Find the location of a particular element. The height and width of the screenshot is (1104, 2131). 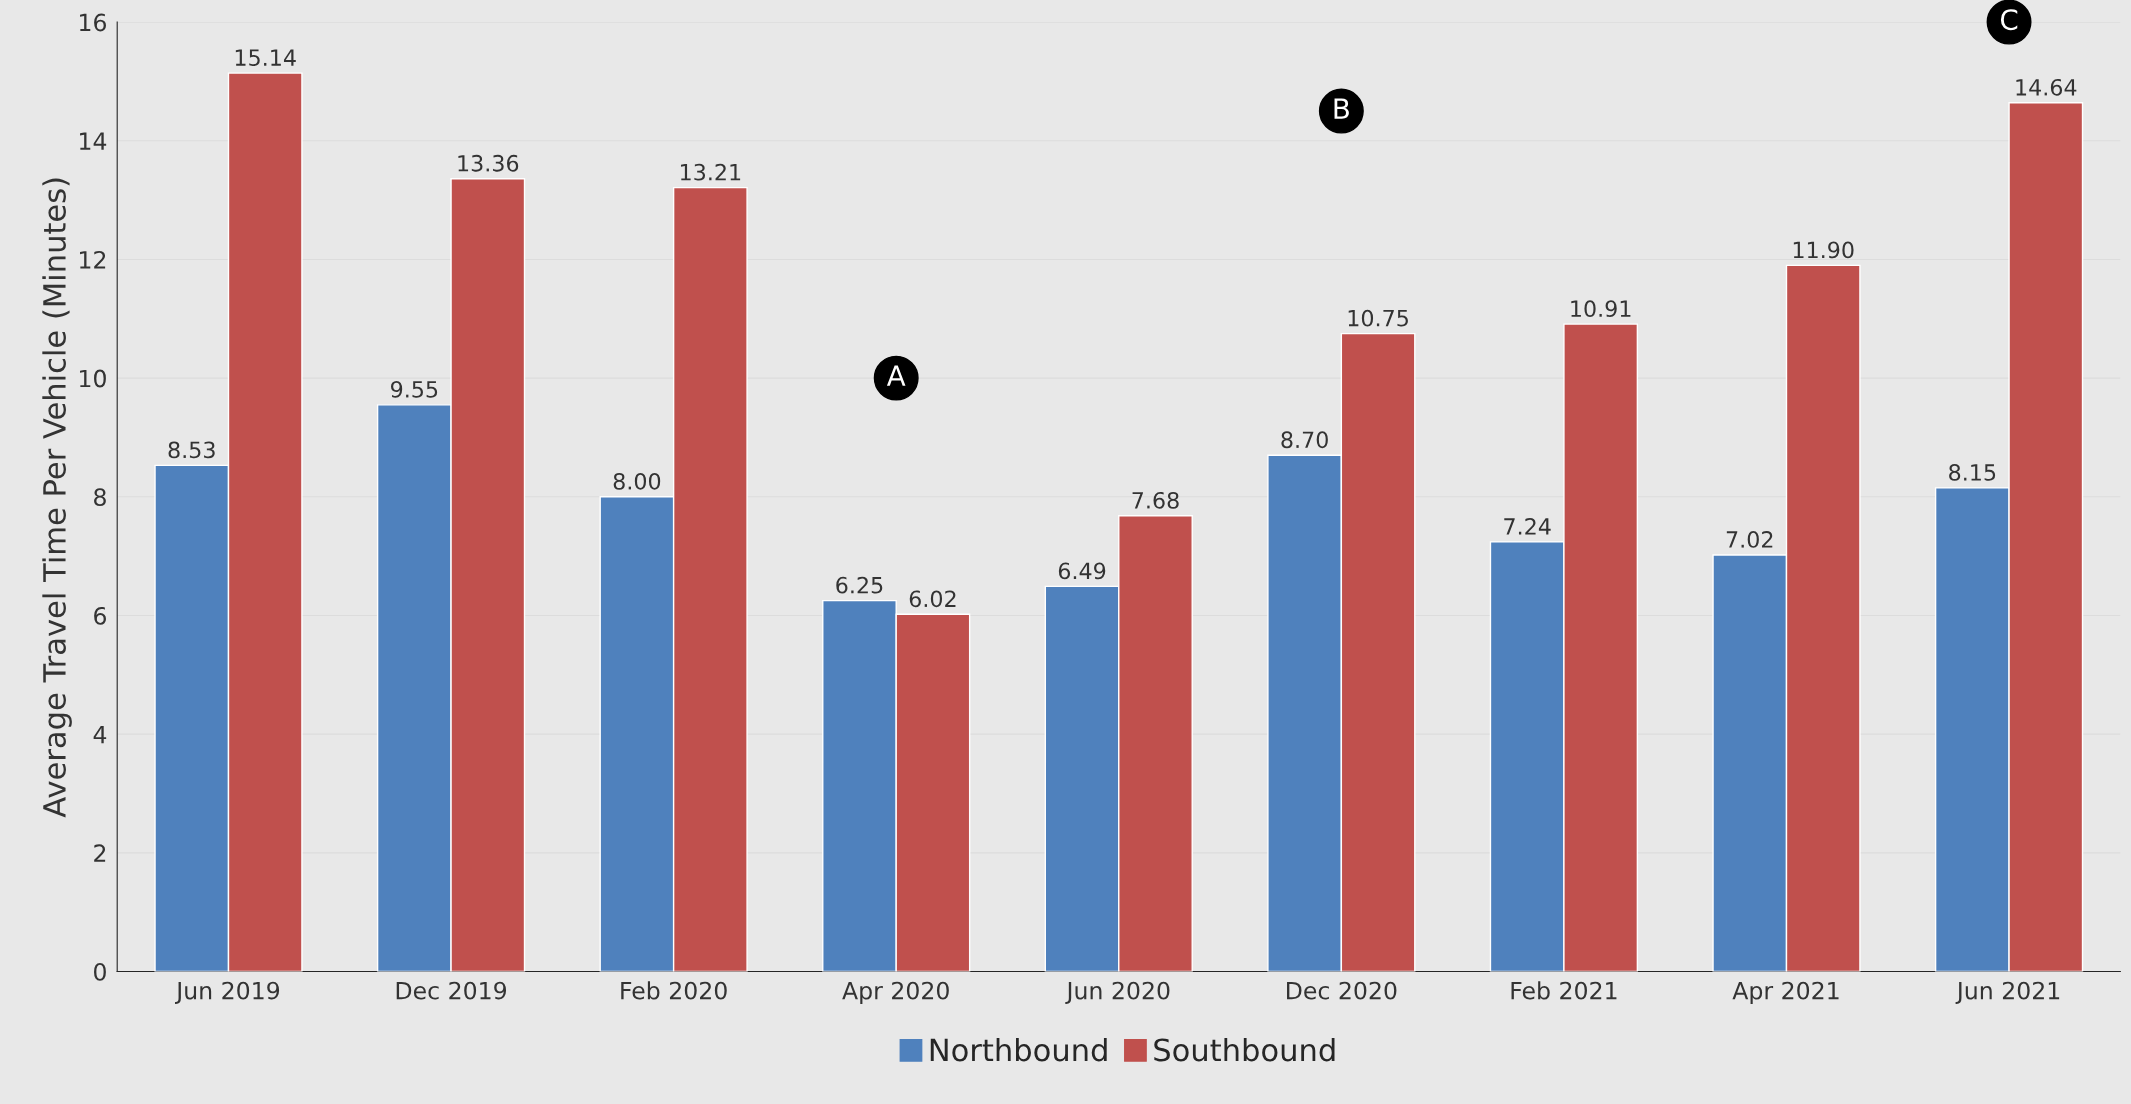

text: 9.55 is located at coordinates (414, 389).